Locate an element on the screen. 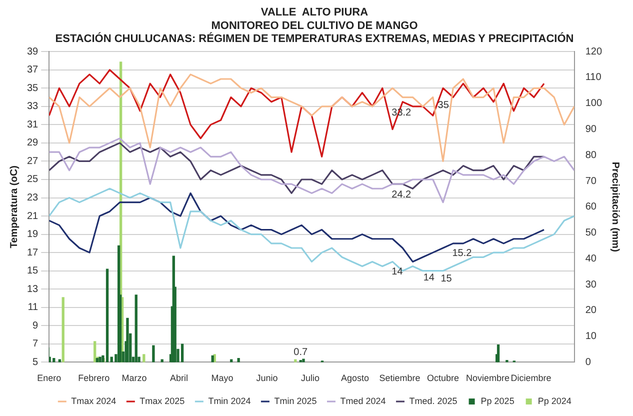 Image resolution: width=633 pixels, height=416 pixels. y-tick-label: 15 is located at coordinates (33, 271).